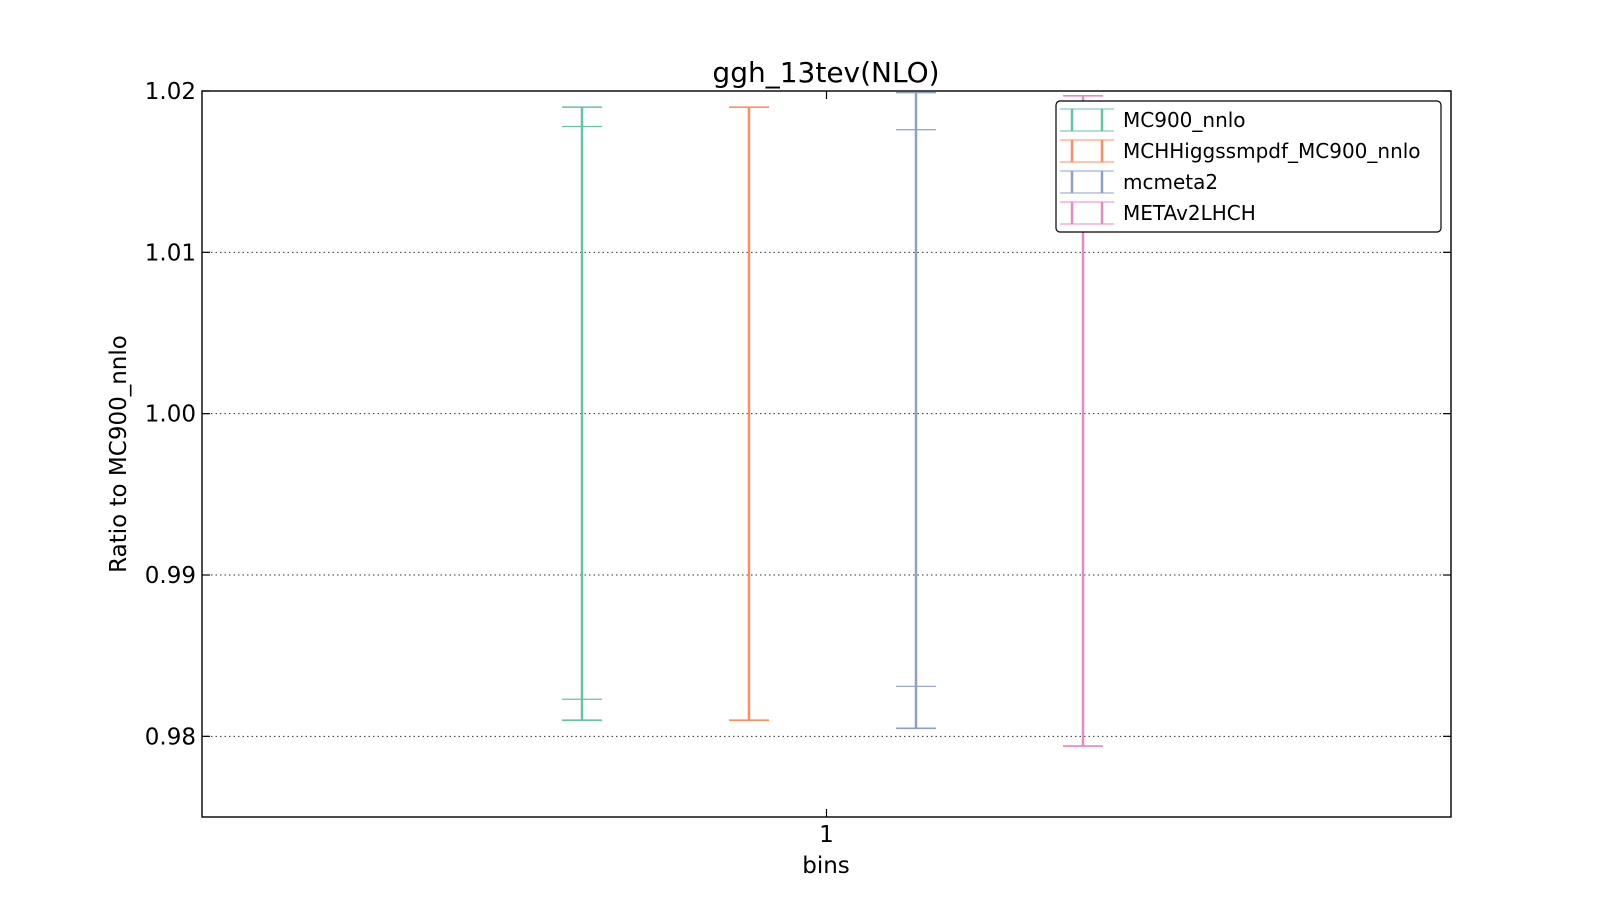  I want to click on errorbar-mcmeta2, so click(916, 410).